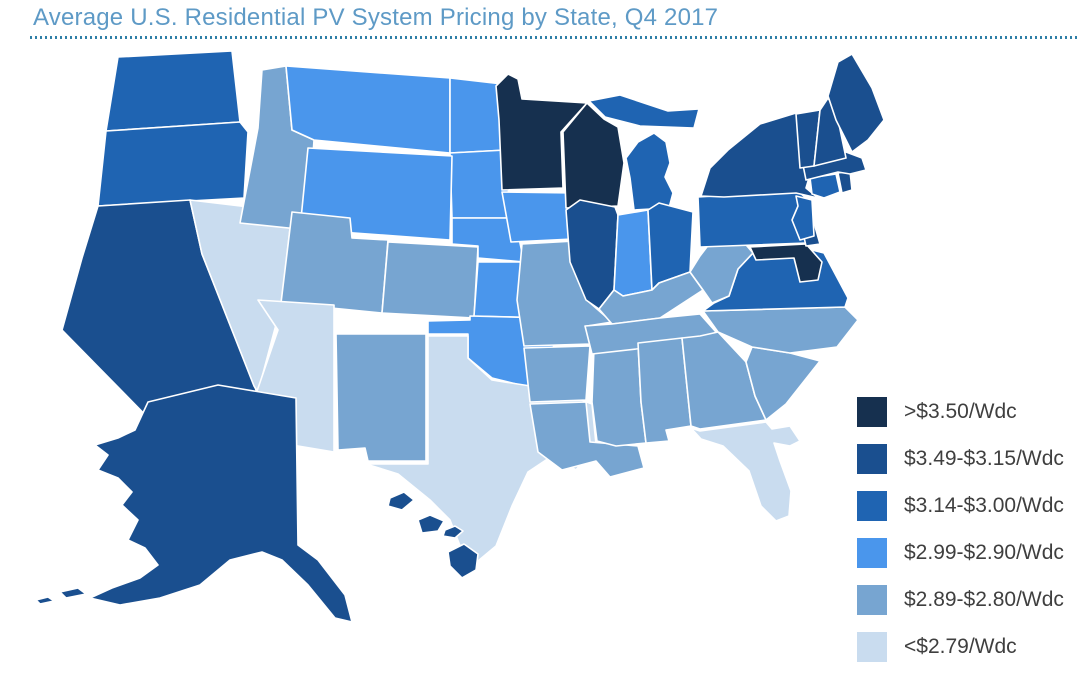 This screenshot has height=676, width=1080. I want to click on legend-label: >$3.50/Wdc, so click(960, 411).